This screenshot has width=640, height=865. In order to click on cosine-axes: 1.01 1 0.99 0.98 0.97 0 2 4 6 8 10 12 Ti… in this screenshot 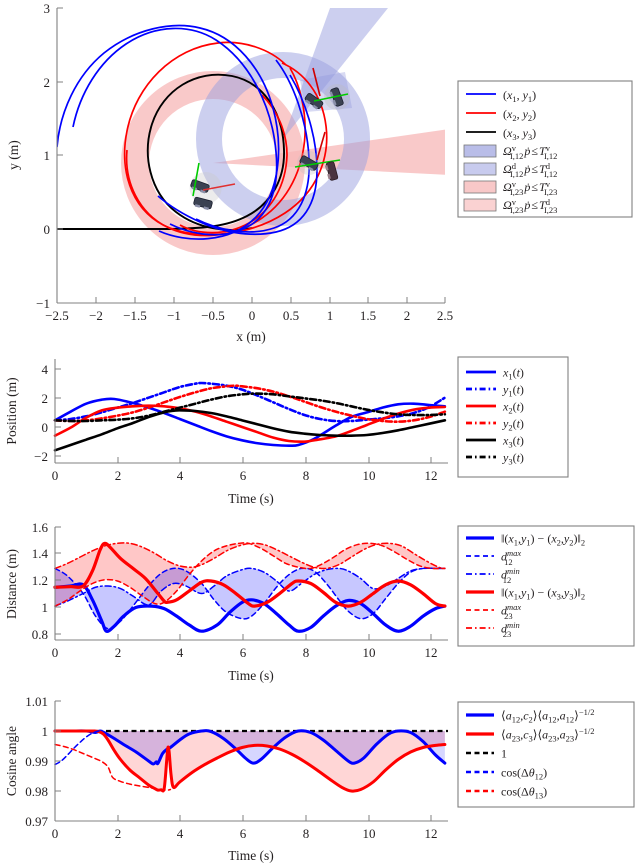, I will do `click(226, 778)`.